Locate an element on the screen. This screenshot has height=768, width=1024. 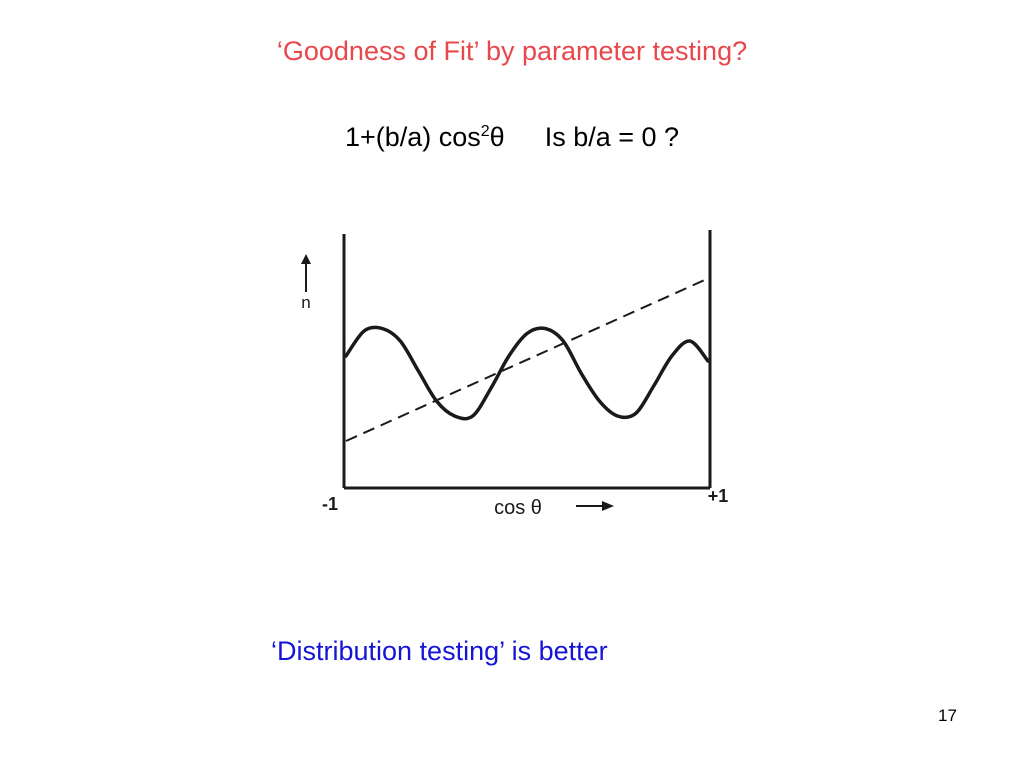
conclusion-text: ‘Distribution testing’ is better is located at coordinates (439, 651).